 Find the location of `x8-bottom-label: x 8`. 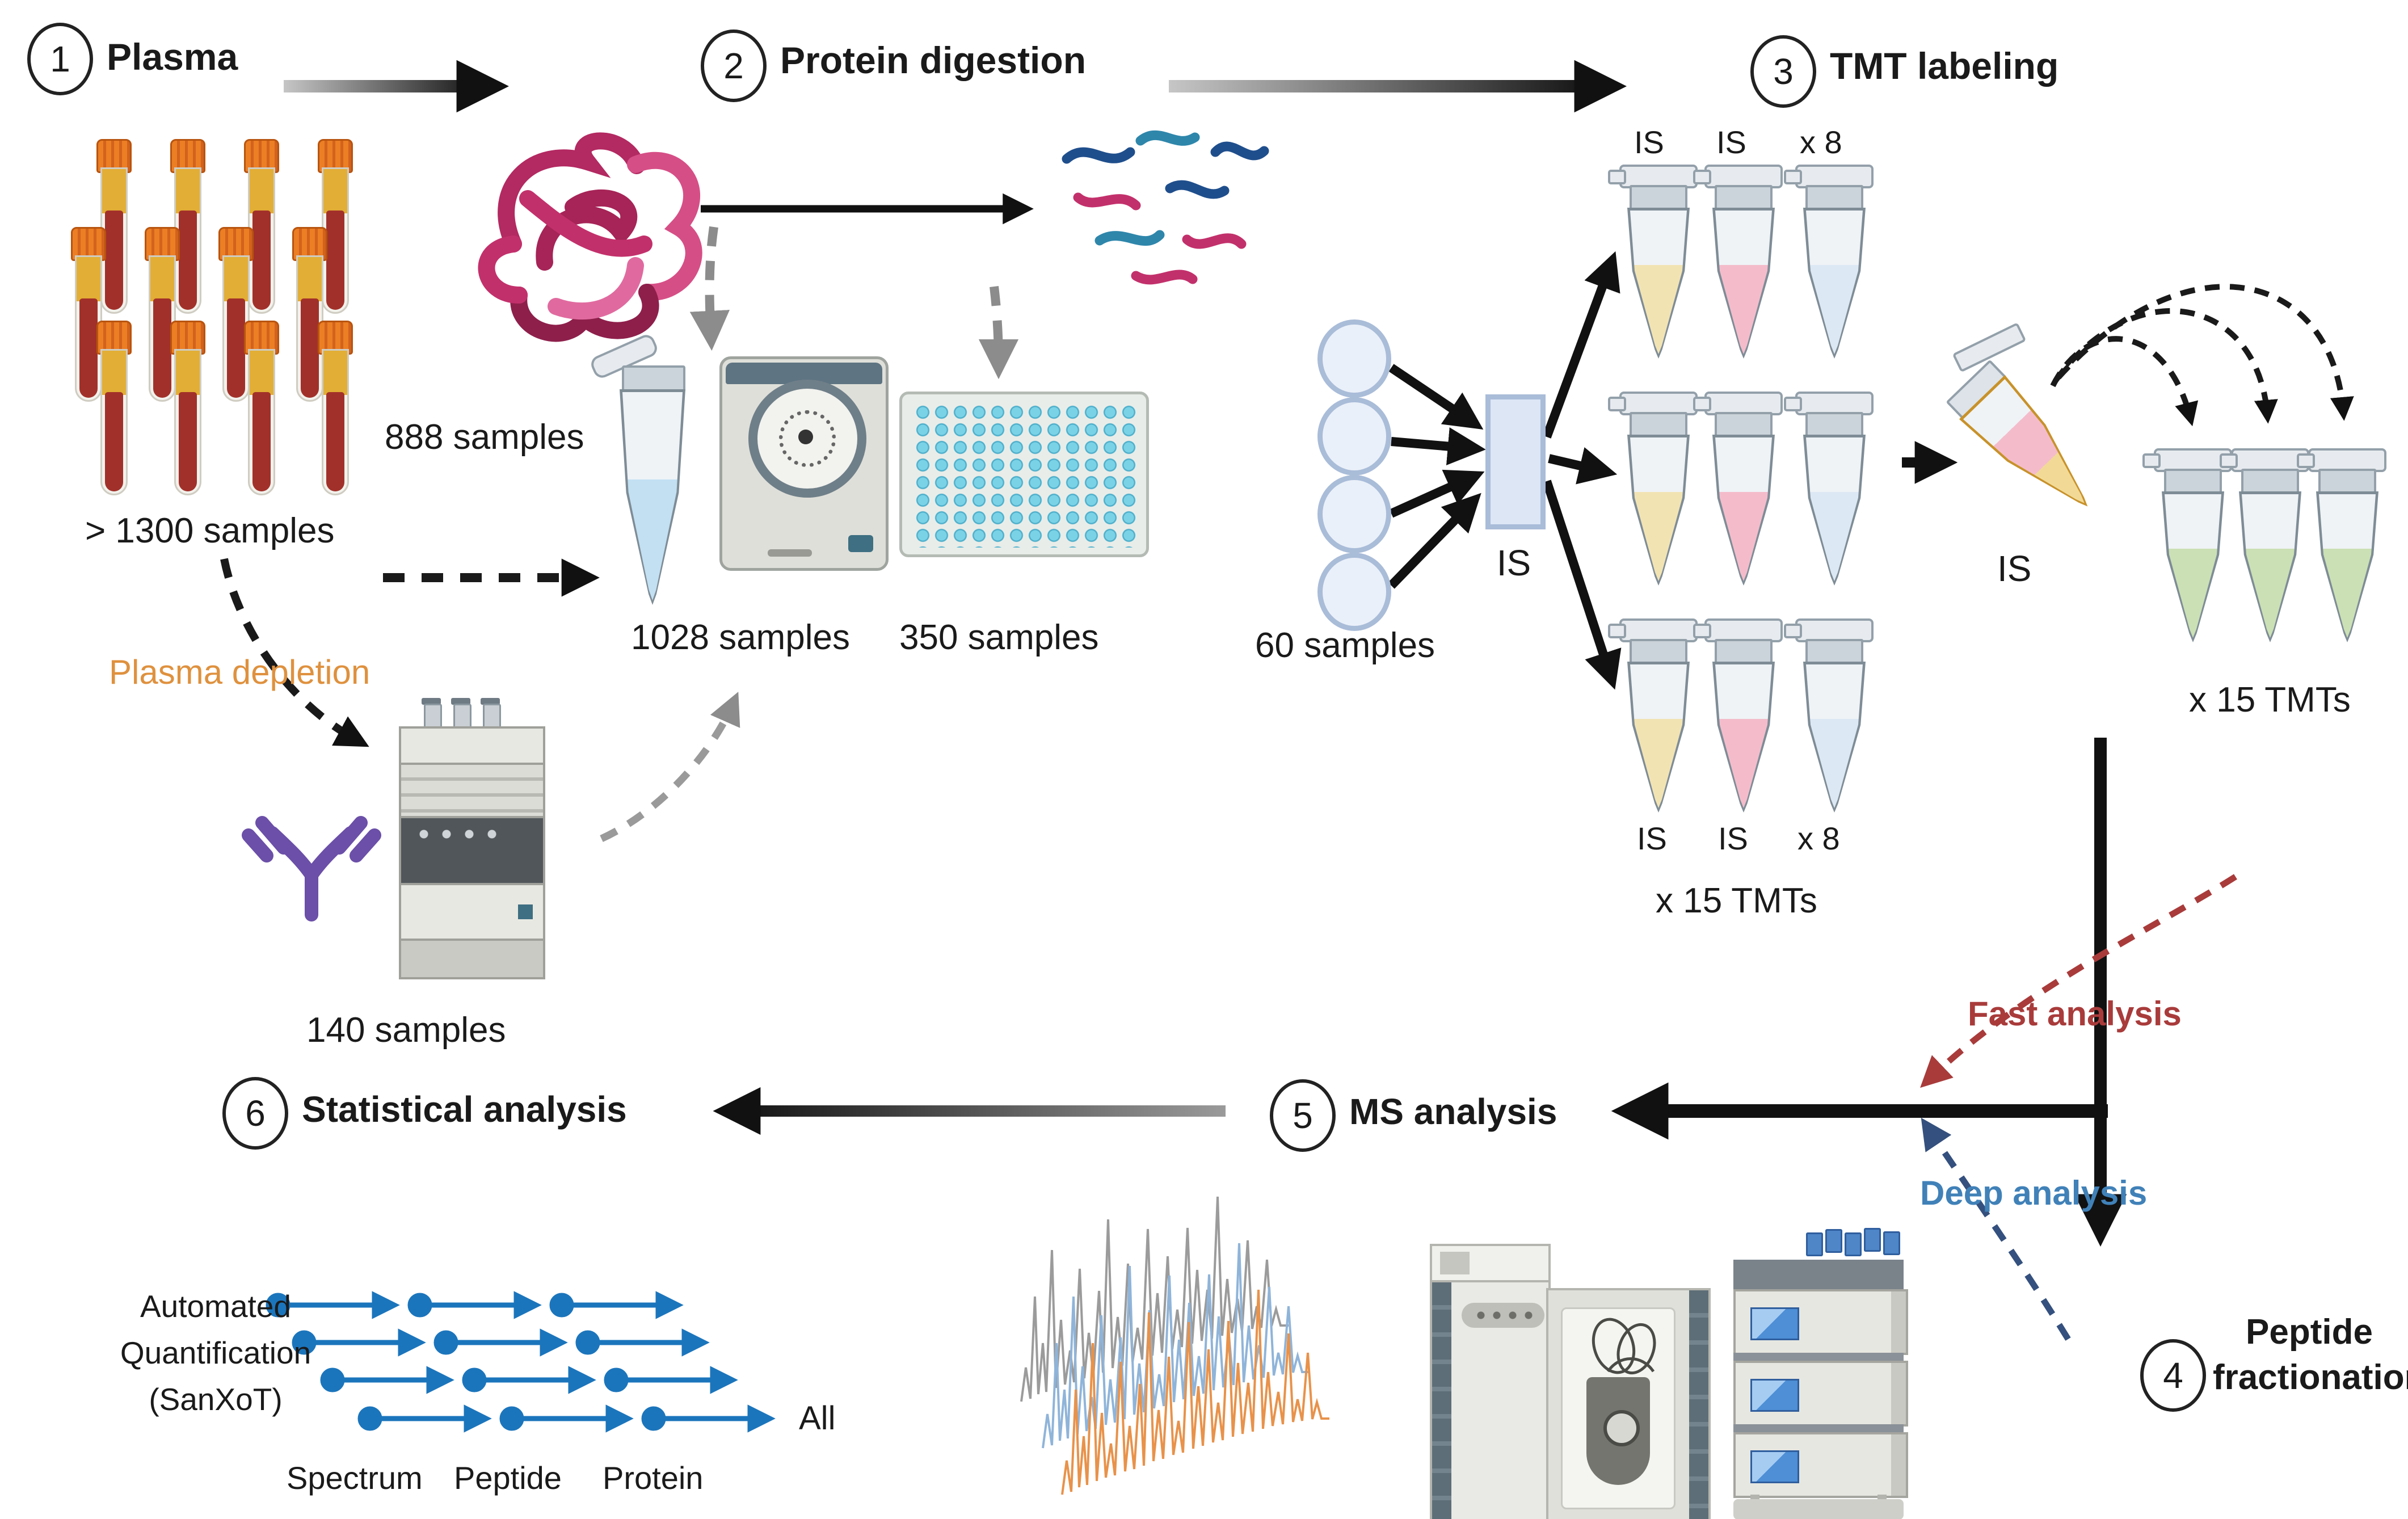

x8-bottom-label: x 8 is located at coordinates (1818, 838).